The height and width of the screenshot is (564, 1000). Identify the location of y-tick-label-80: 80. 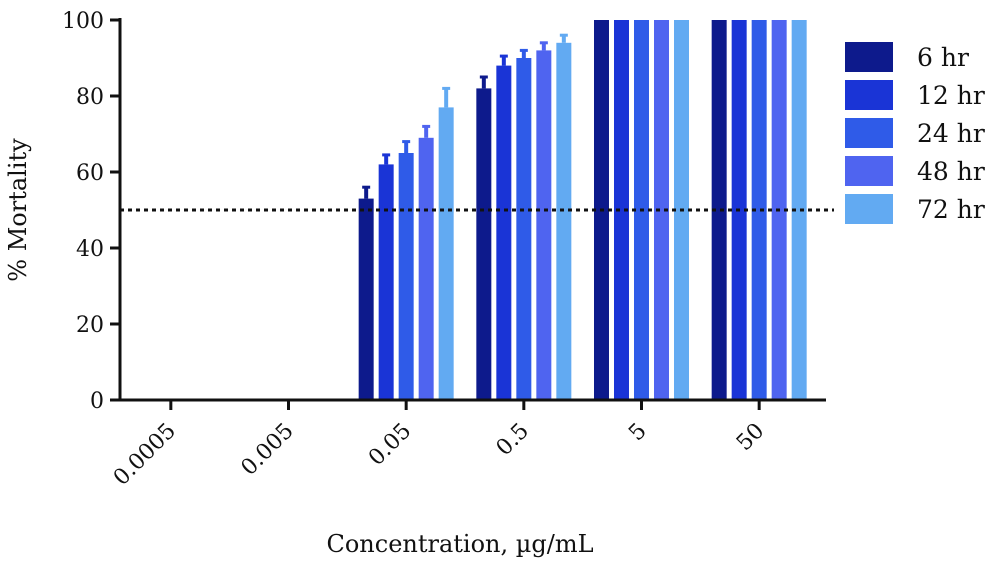
(90, 97).